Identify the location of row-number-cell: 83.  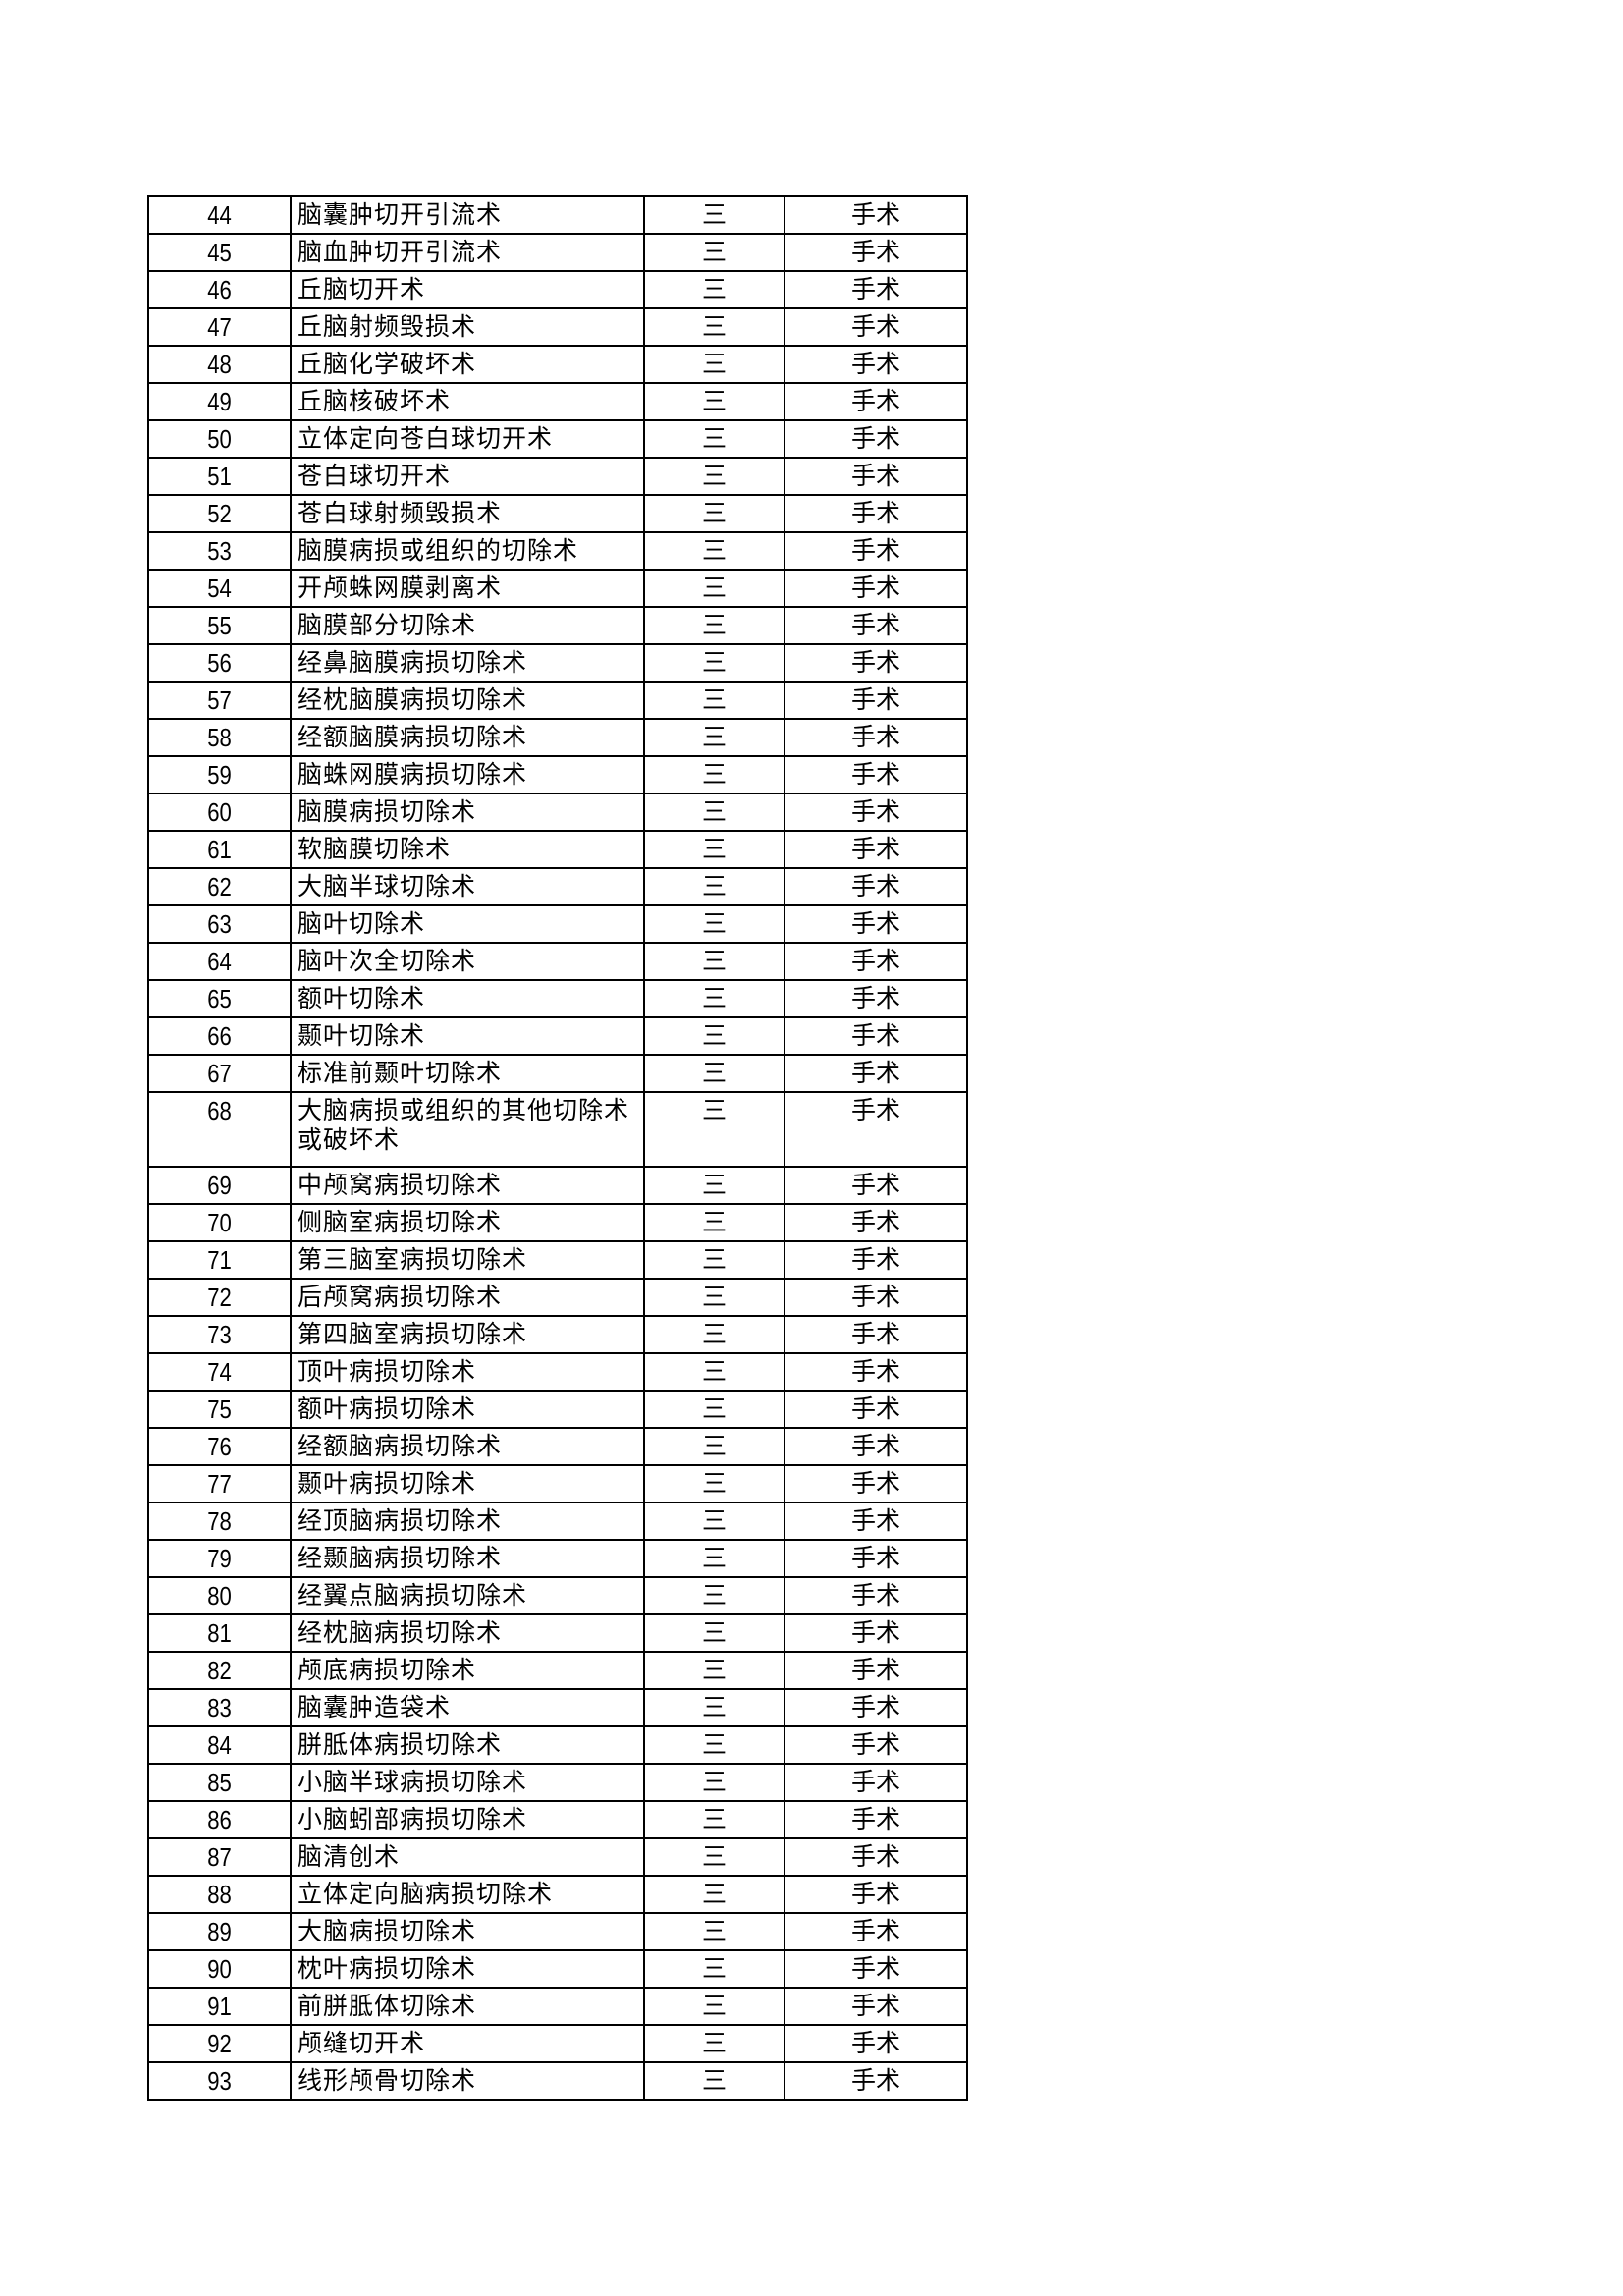
(219, 1707).